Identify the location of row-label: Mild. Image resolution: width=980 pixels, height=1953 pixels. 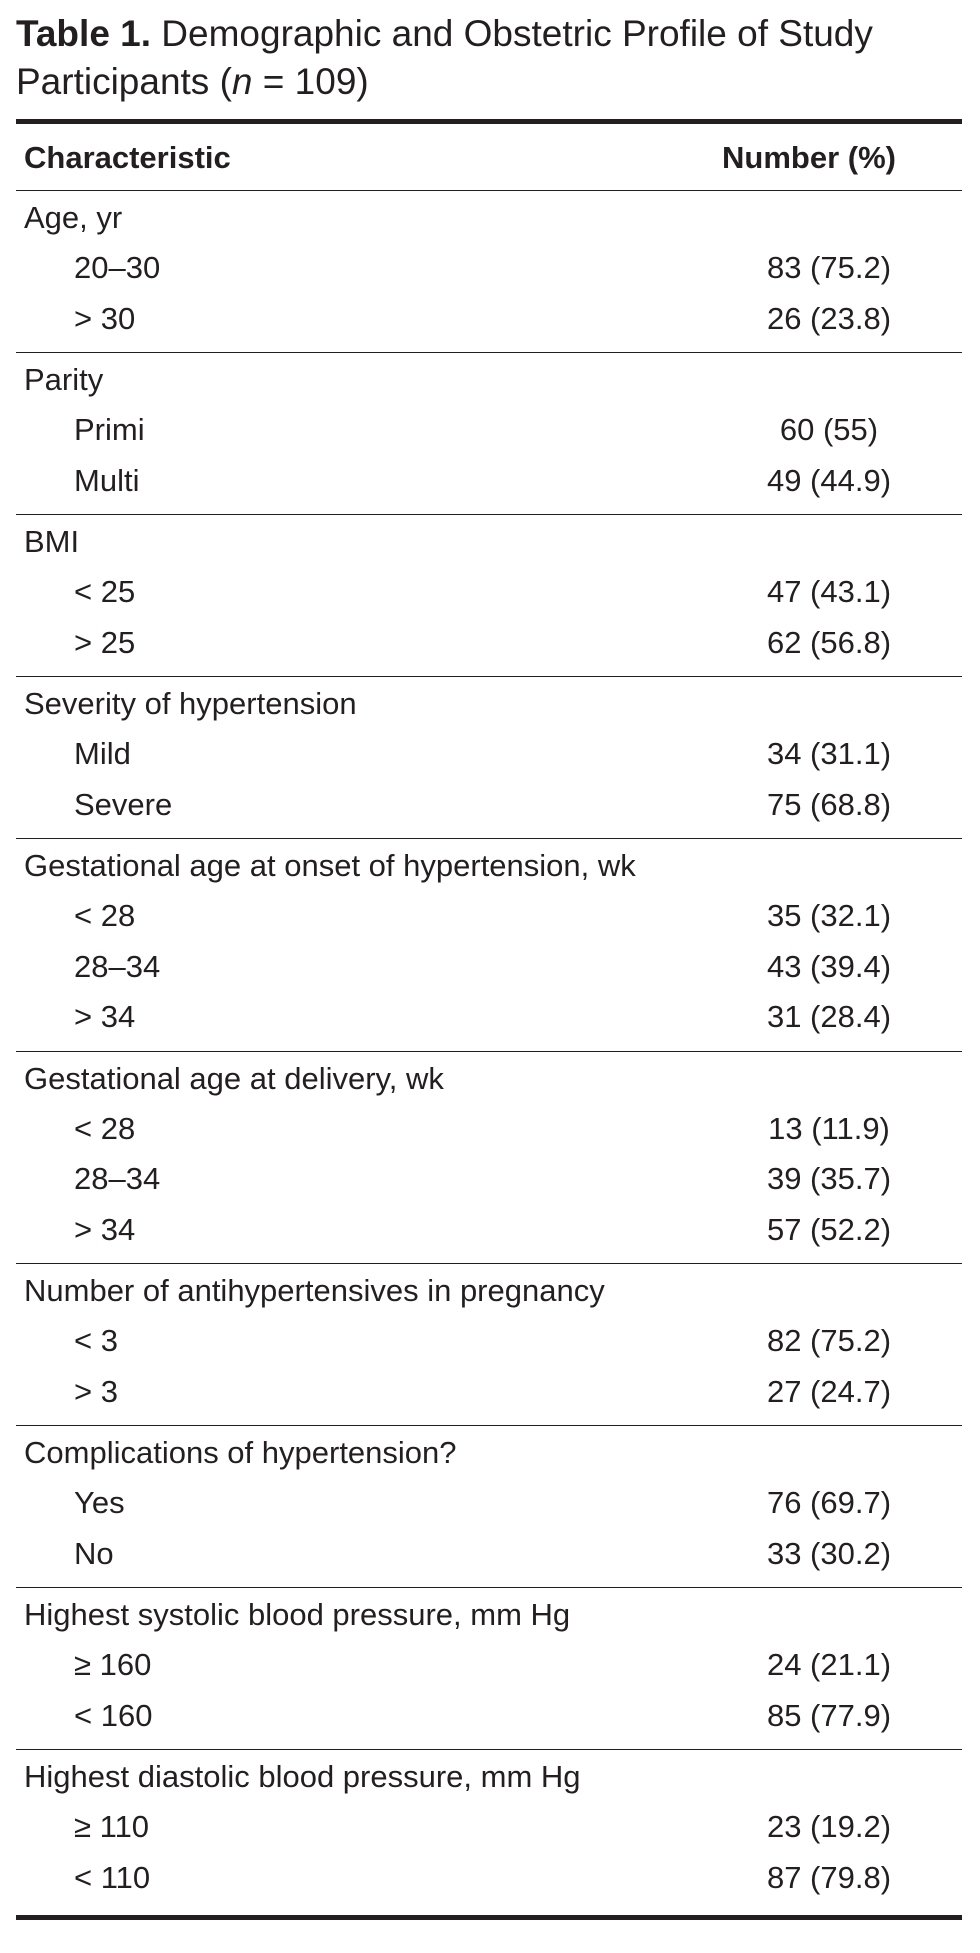
(102, 753).